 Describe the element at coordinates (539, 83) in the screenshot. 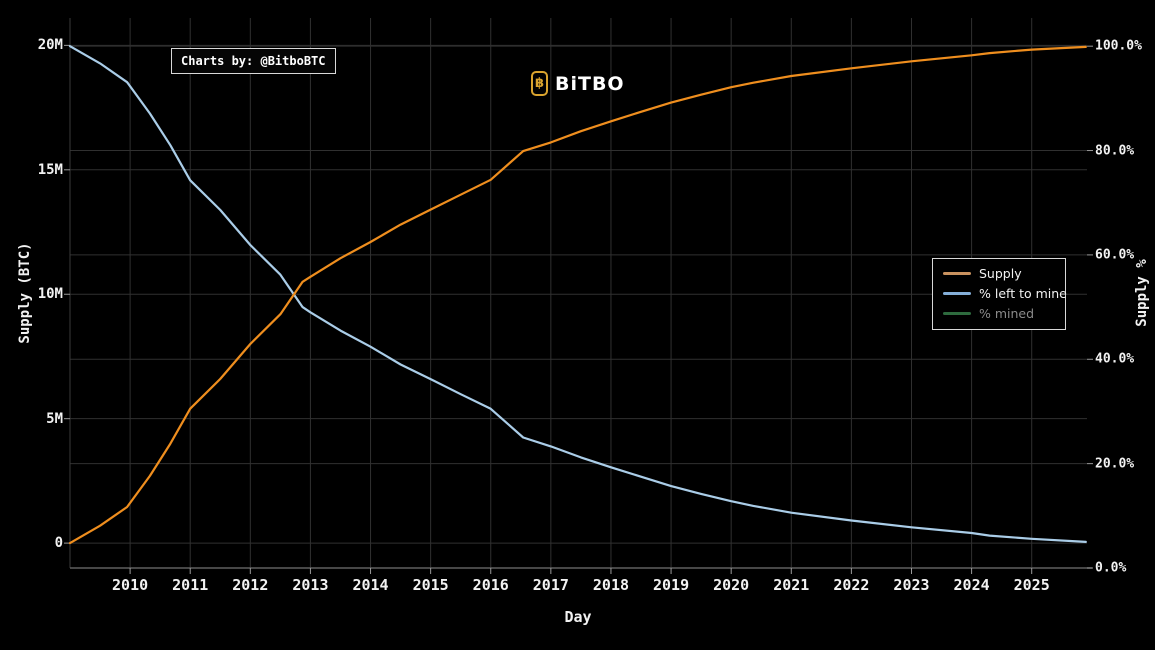

I see `bitcoin-coin-icon: ฿` at that location.